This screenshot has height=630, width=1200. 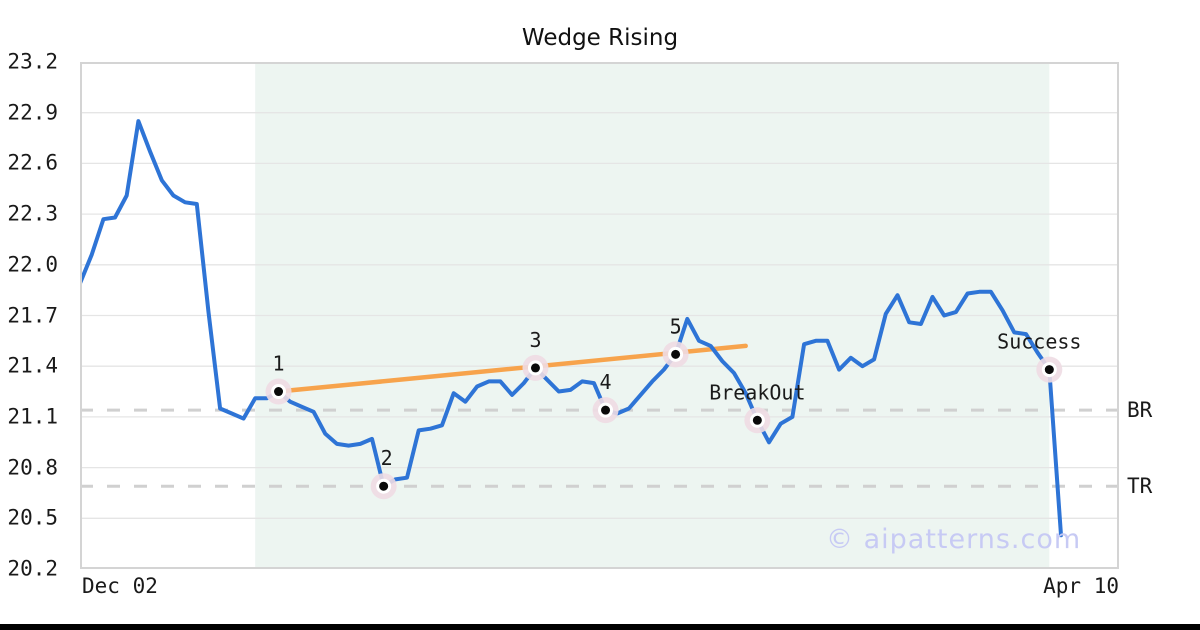 I want to click on y-tick-label: 22.0, so click(x=32, y=264).